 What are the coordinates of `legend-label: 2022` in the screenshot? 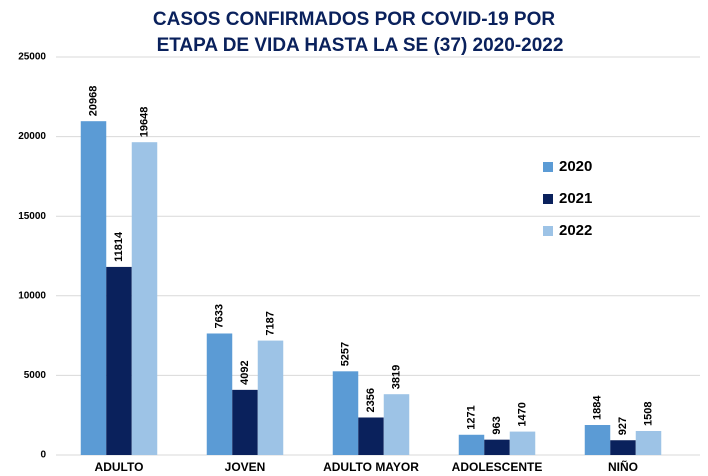 It's located at (575, 230).